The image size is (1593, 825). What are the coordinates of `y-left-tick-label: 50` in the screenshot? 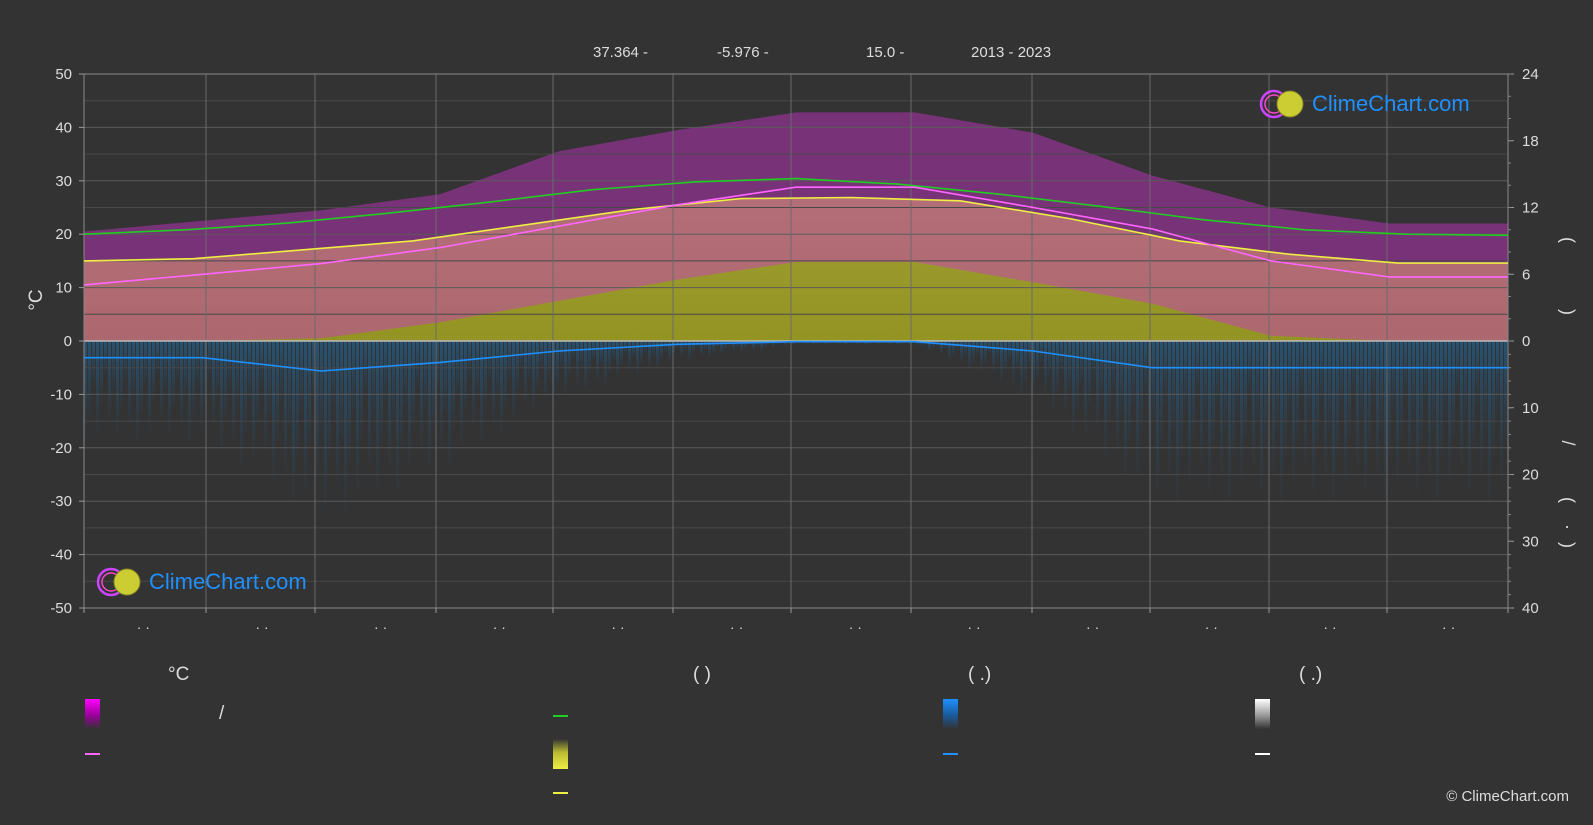 It's located at (63, 74).